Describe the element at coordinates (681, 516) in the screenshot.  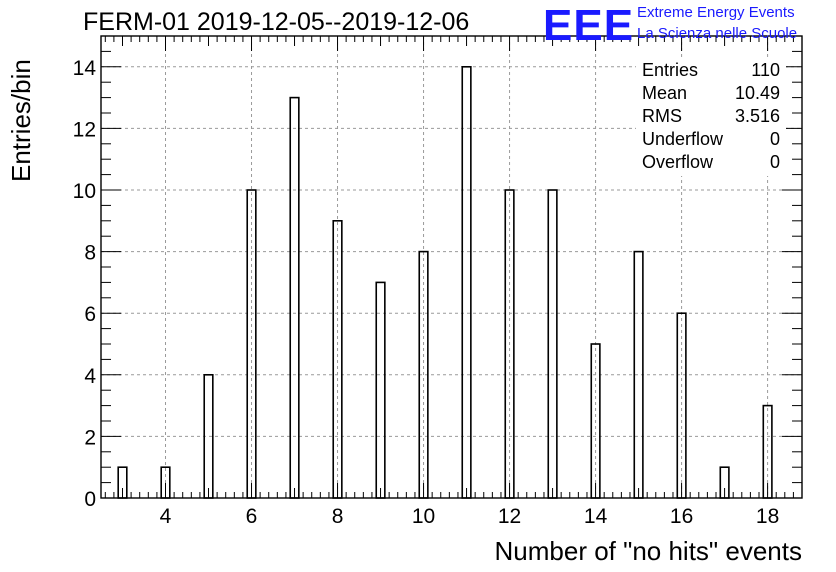
I see `x-tick-label: 16` at that location.